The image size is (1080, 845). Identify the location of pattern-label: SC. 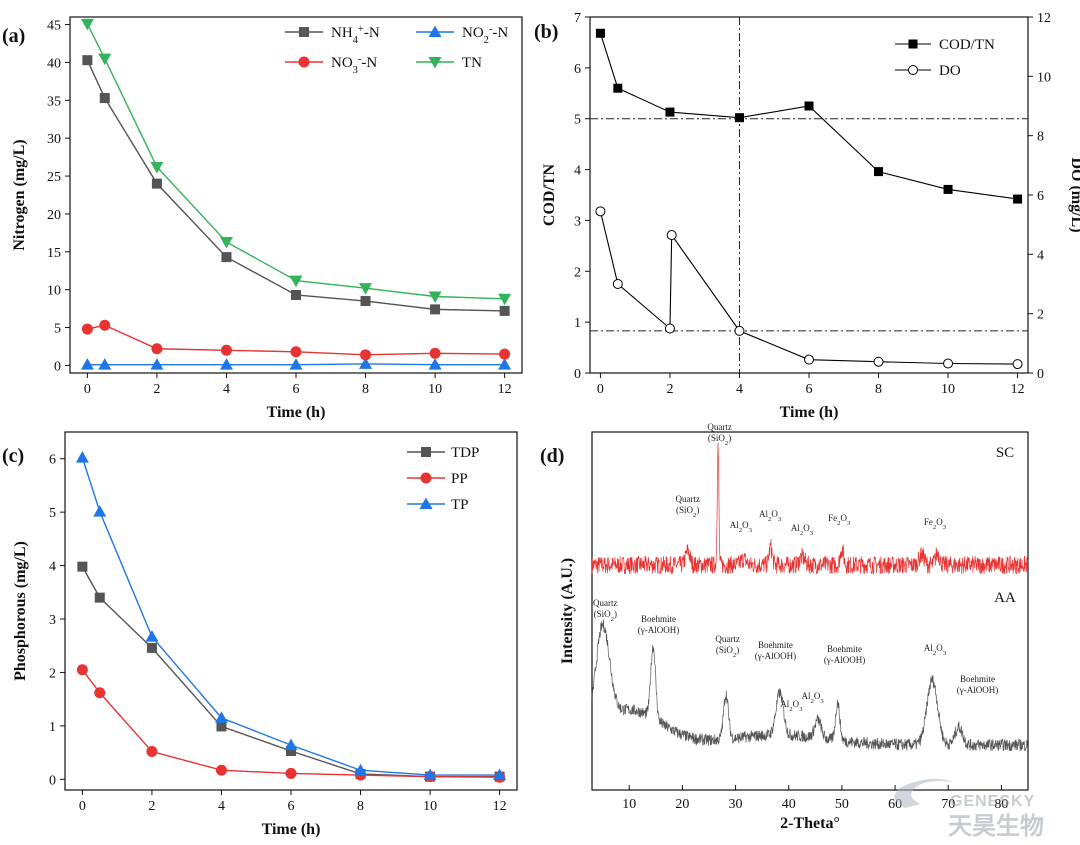
(1005, 453).